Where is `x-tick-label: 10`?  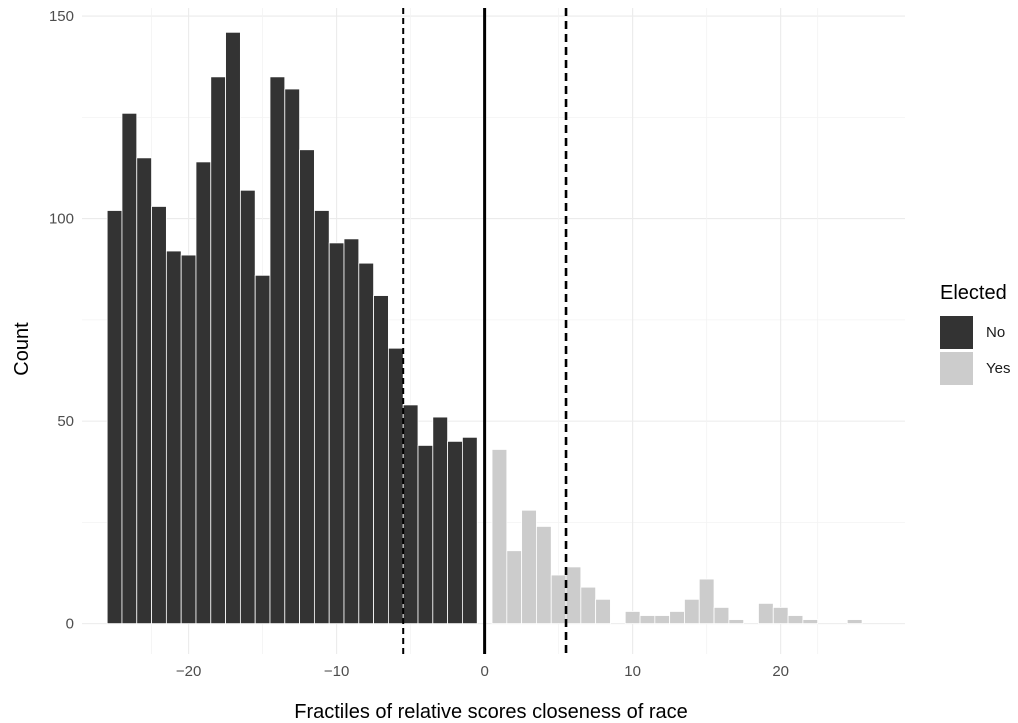 x-tick-label: 10 is located at coordinates (632, 671).